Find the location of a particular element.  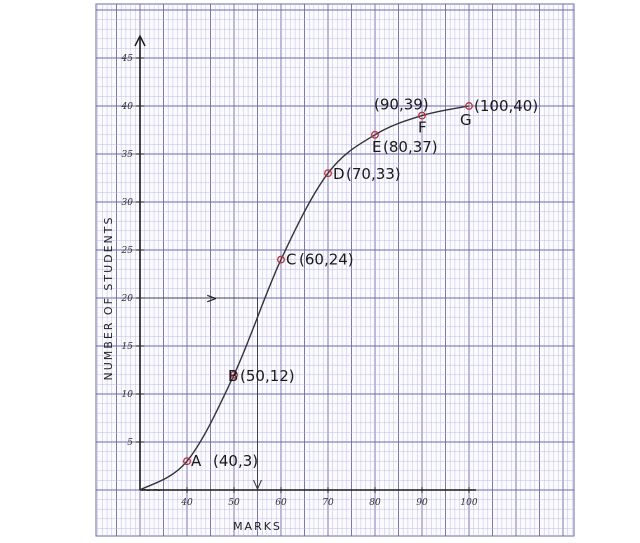

x-tick-label: 90 is located at coordinates (422, 503).